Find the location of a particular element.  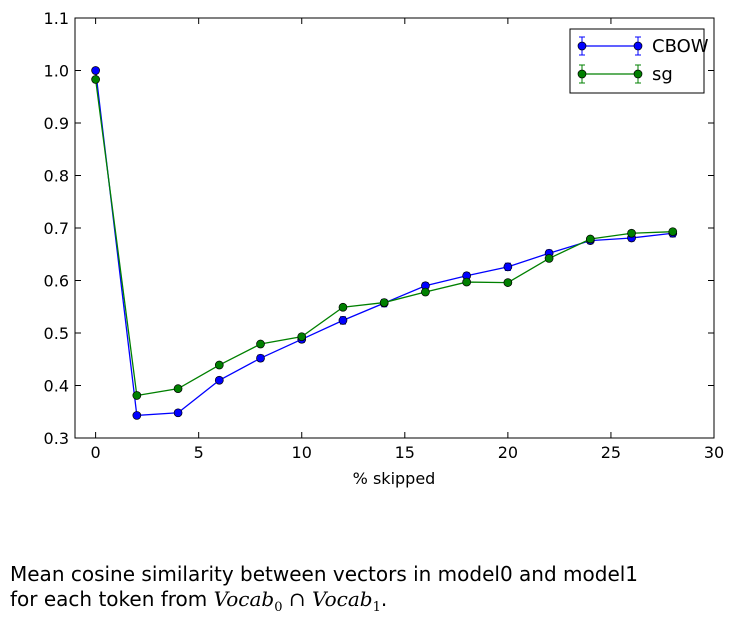

y-tick-label: 0.7 is located at coordinates (56, 228).